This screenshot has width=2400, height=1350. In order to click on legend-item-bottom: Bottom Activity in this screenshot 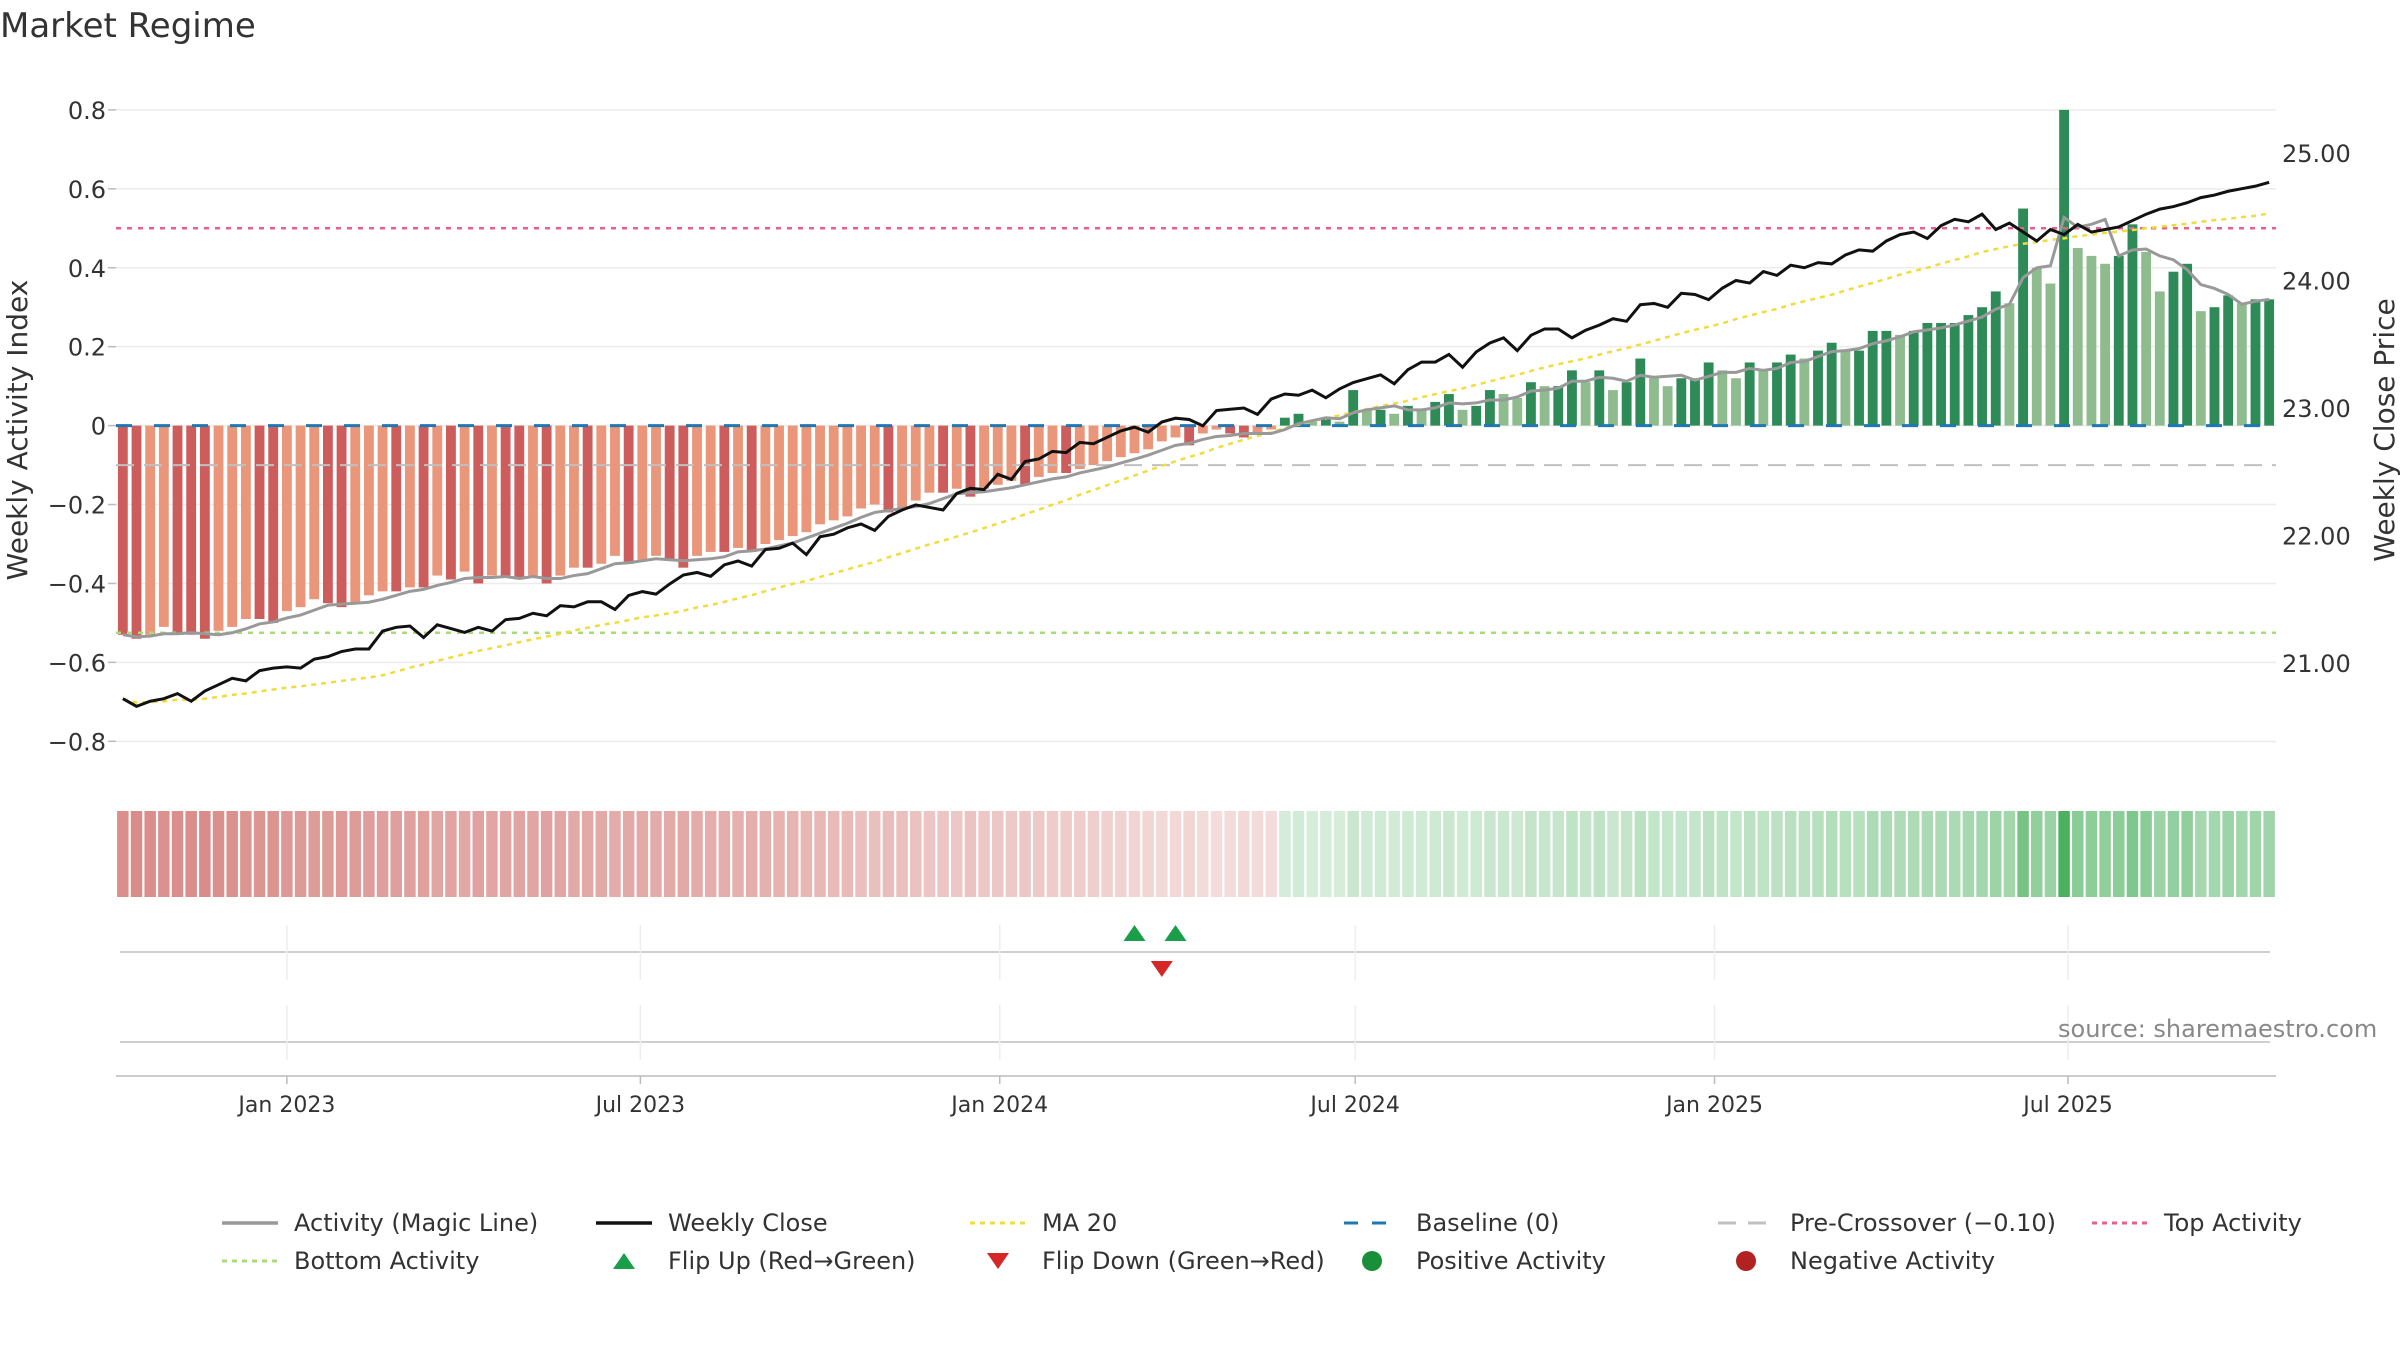, I will do `click(349, 1261)`.